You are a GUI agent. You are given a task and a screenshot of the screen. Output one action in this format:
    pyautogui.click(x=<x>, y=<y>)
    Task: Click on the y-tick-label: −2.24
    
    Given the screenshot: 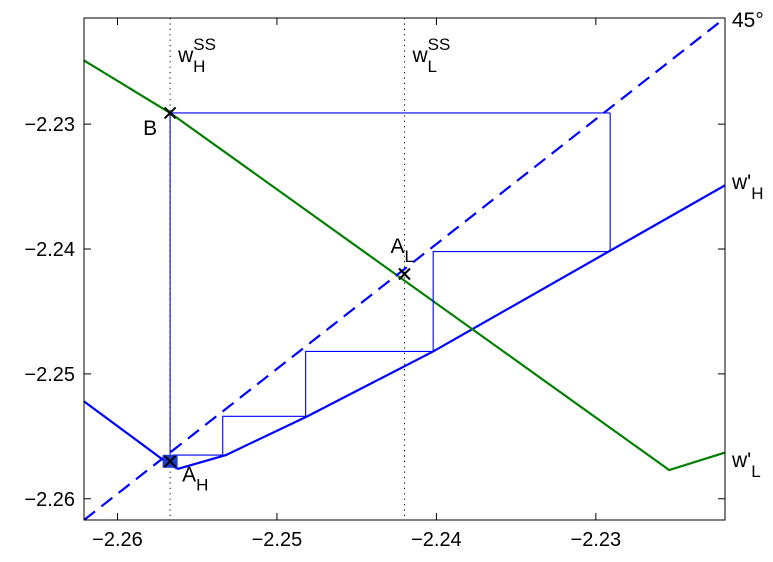 What is the action you would take?
    pyautogui.click(x=49, y=250)
    